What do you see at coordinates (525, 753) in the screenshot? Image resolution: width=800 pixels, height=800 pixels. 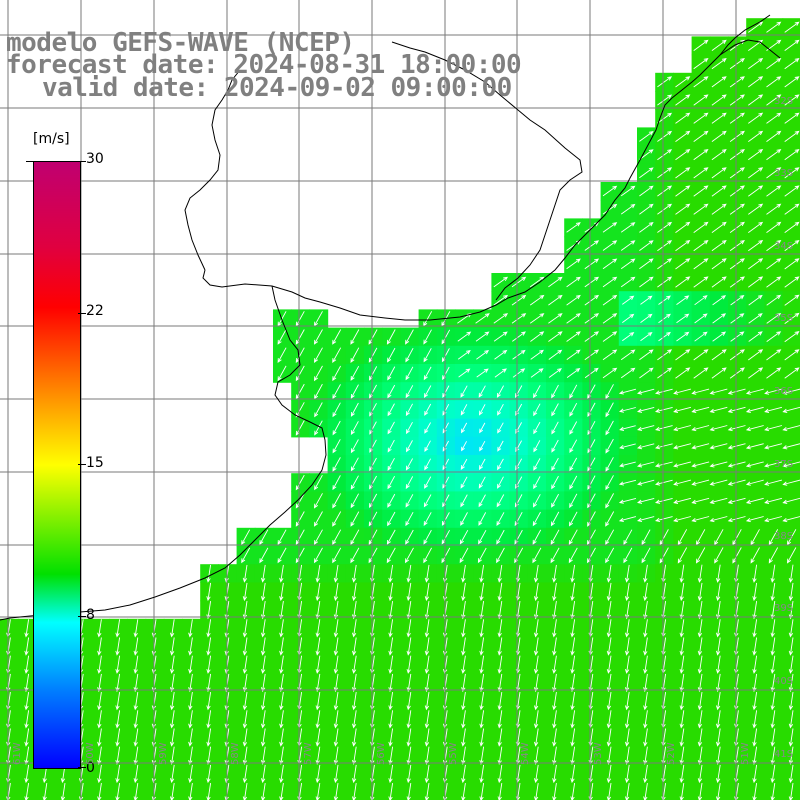 I see `lon-label: 54W` at bounding box center [525, 753].